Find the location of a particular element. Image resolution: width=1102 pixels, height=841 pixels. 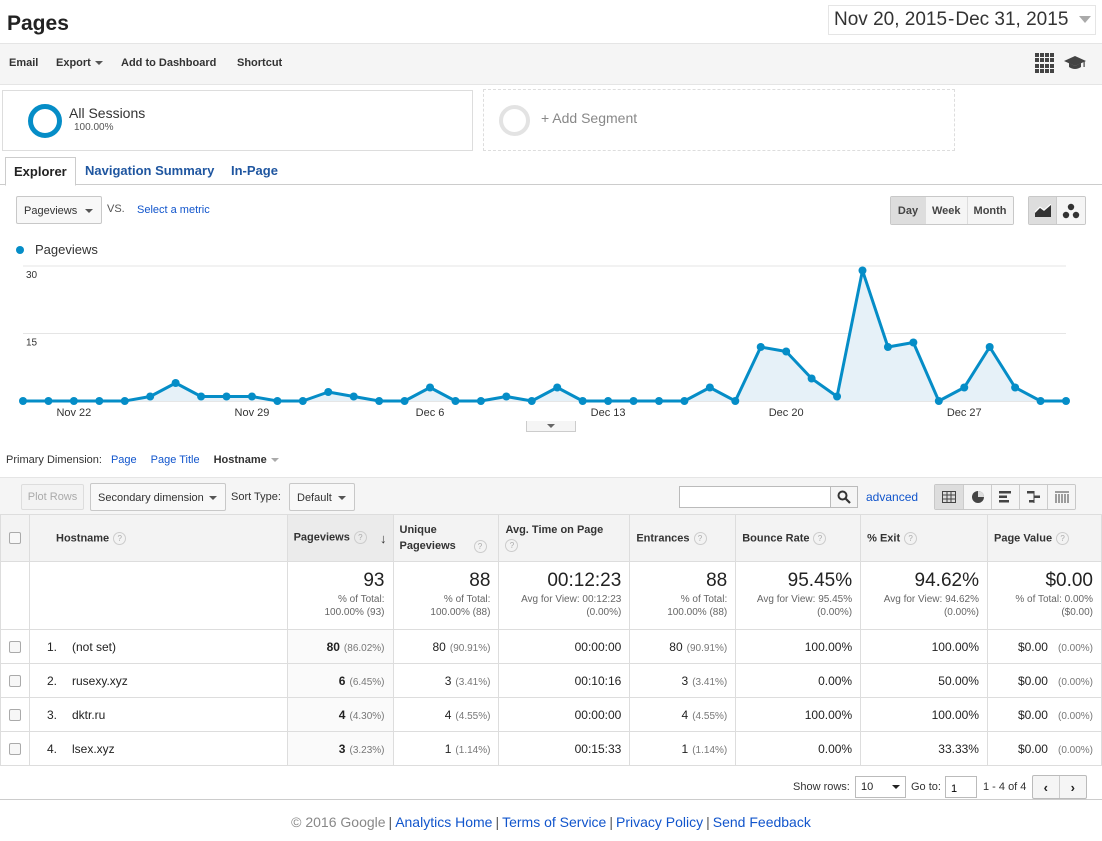

period-day-button: Day is located at coordinates (908, 210).